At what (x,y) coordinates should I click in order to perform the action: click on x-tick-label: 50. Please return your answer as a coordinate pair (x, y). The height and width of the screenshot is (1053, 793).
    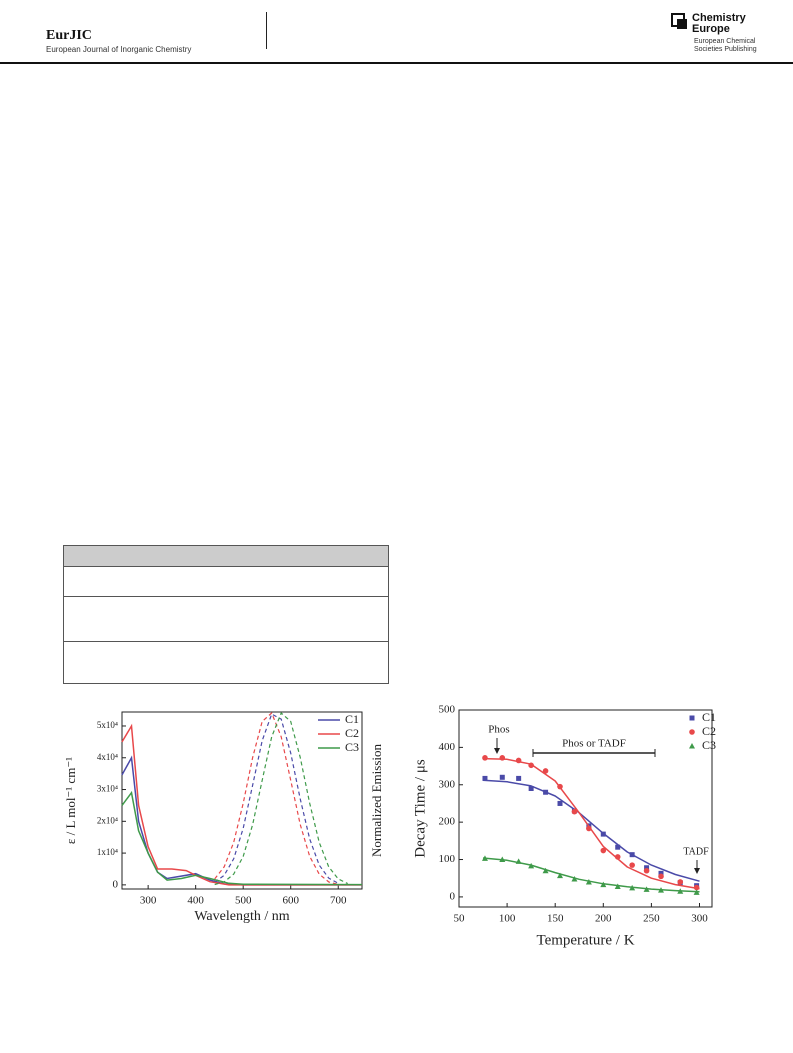
    Looking at the image, I should click on (460, 919).